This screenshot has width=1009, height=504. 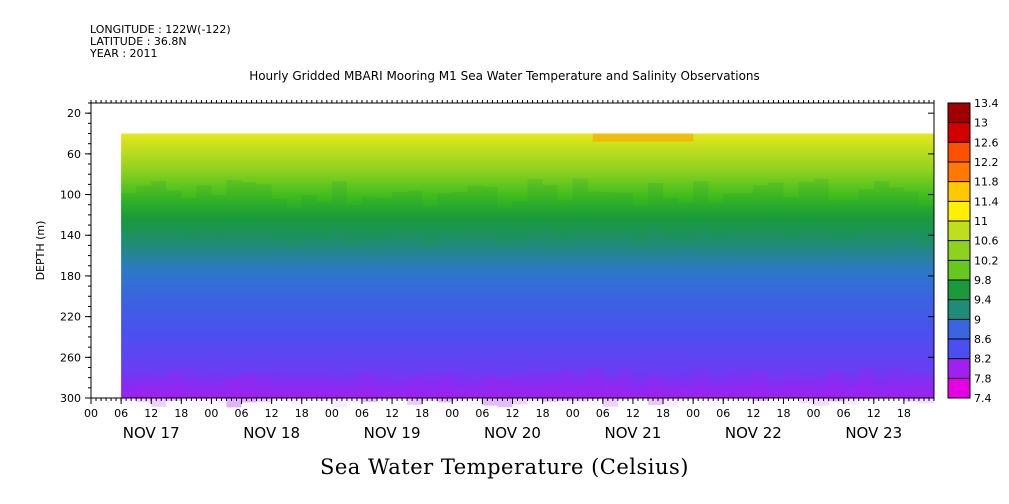 I want to click on y-tick-label: 60, so click(x=74, y=154).